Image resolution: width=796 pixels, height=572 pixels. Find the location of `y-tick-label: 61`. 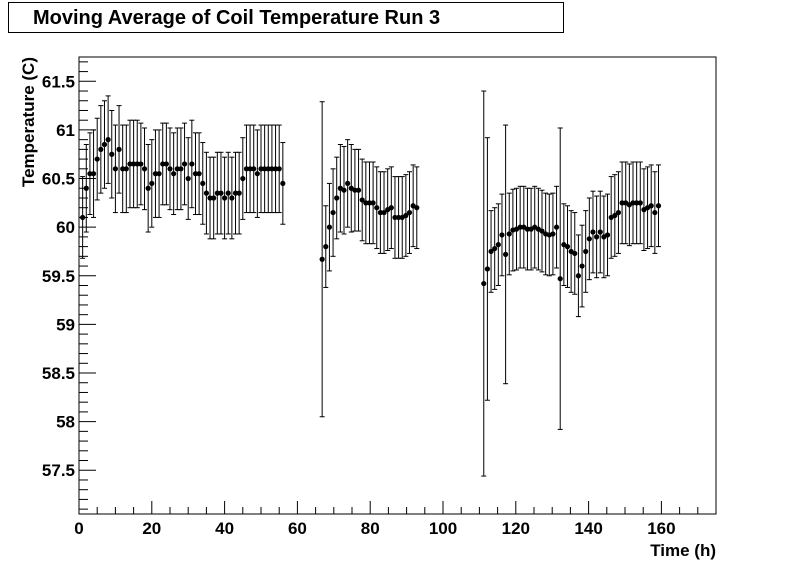

y-tick-label: 61 is located at coordinates (65, 130).